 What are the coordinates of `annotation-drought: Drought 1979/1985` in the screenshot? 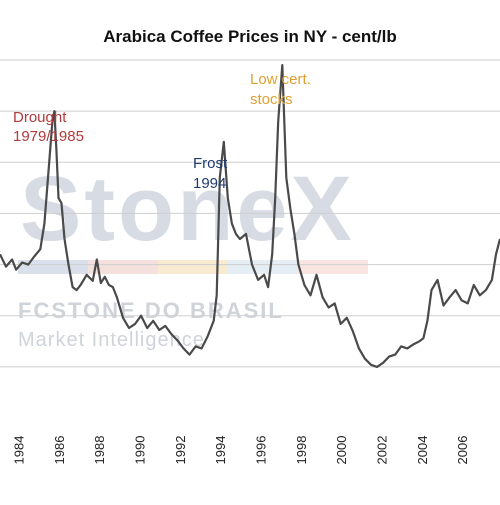 It's located at (48, 127).